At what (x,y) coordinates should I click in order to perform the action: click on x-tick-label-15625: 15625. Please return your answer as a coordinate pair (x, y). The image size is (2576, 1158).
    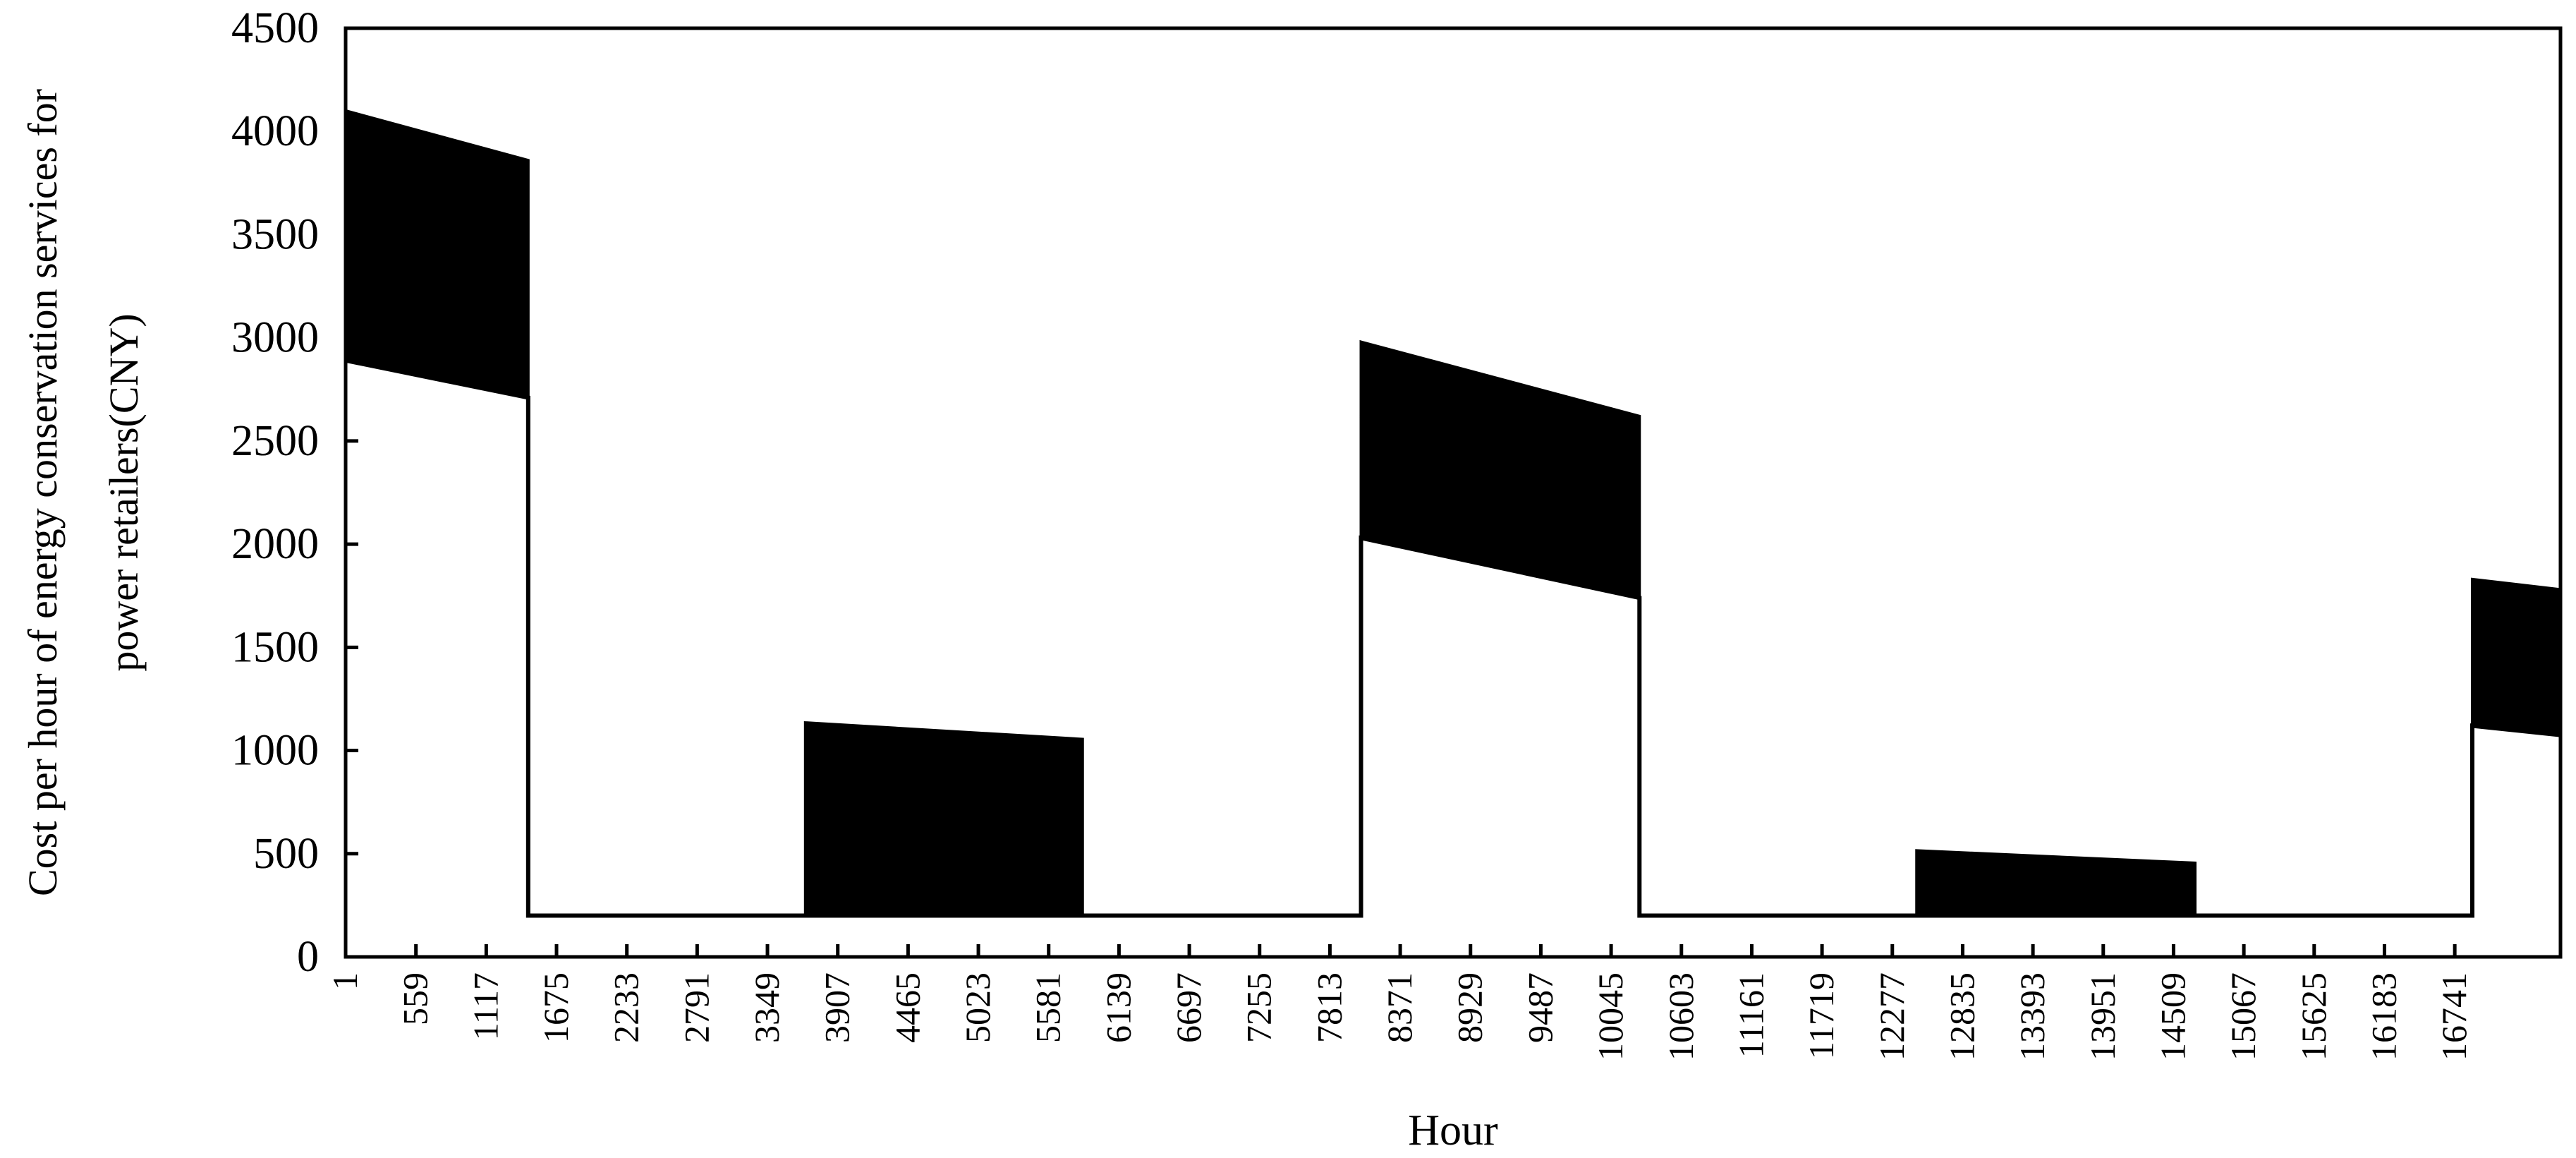
    Looking at the image, I should click on (2313, 1016).